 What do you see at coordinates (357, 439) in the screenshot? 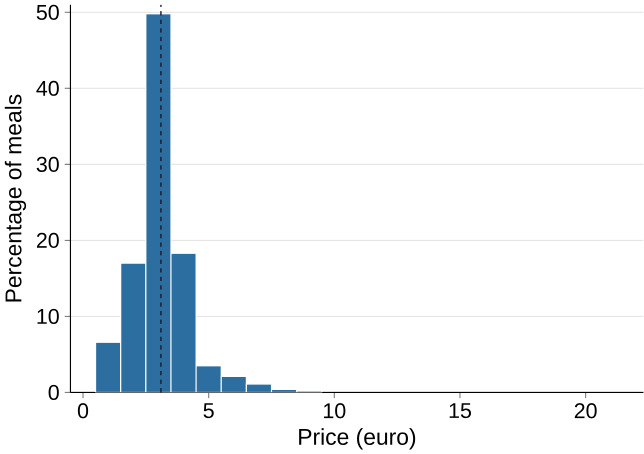
I see `x-axis-title: Price (euro)` at bounding box center [357, 439].